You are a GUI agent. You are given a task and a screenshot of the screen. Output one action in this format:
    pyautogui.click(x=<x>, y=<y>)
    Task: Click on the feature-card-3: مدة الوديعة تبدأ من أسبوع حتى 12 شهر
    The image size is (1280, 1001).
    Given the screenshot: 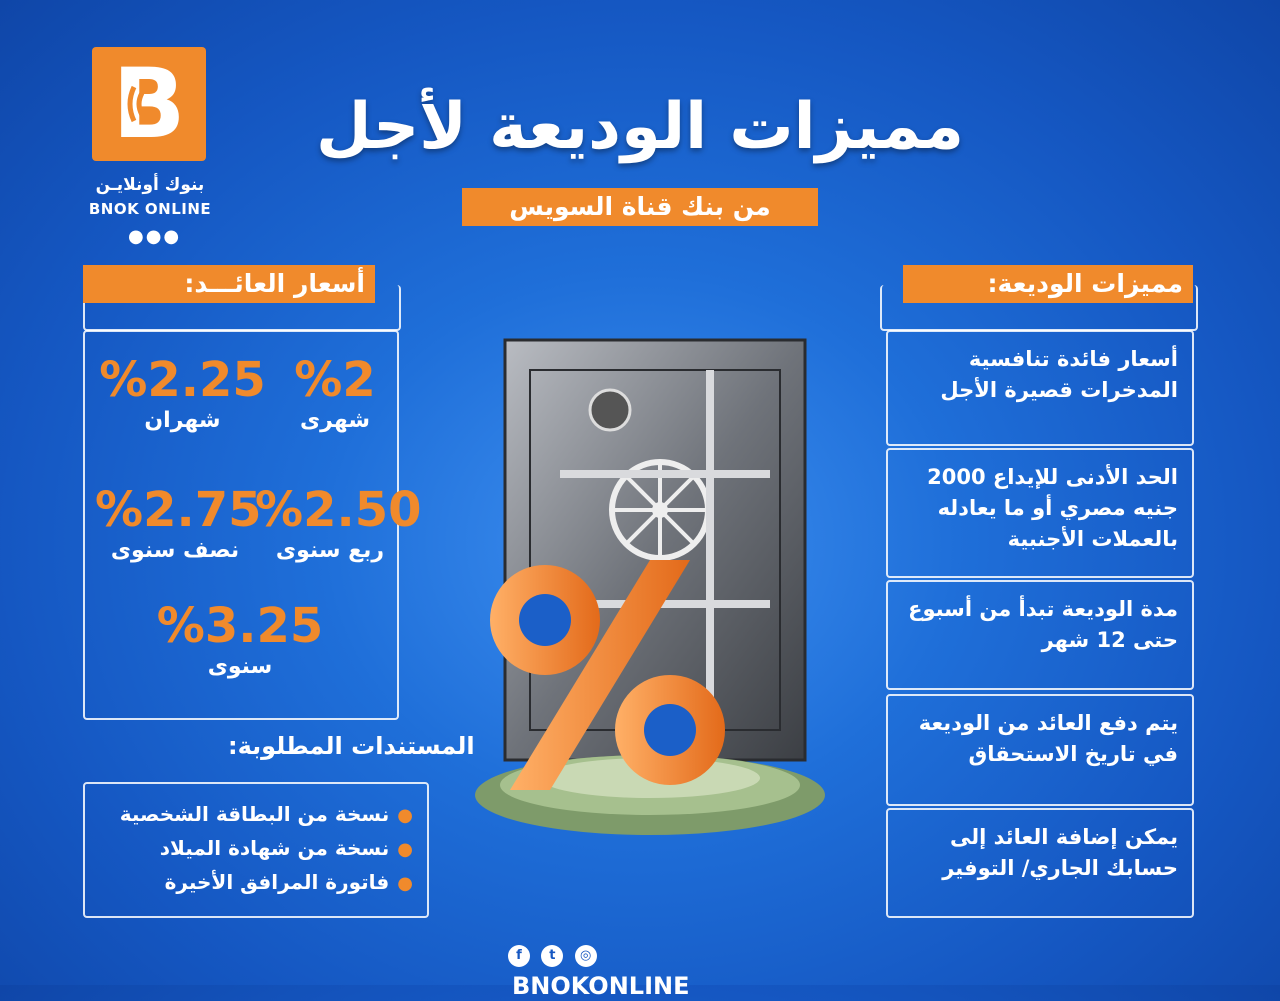 What is the action you would take?
    pyautogui.click(x=1040, y=635)
    